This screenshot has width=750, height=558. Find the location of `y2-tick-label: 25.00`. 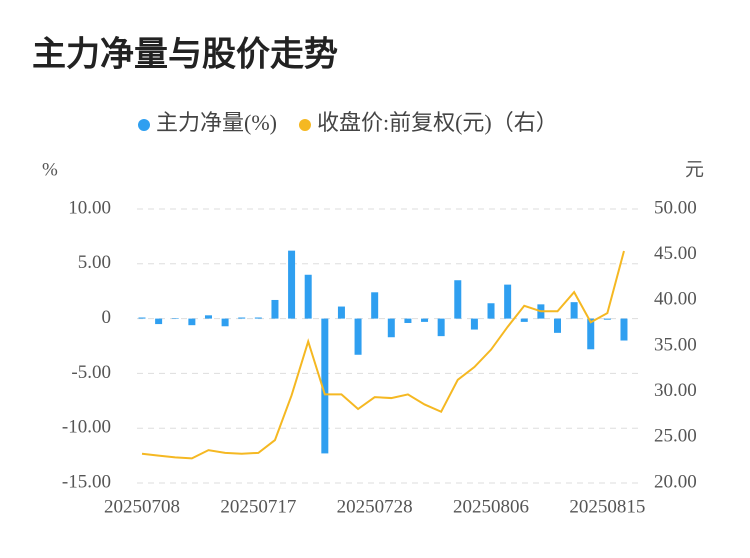

y2-tick-label: 25.00 is located at coordinates (675, 436).